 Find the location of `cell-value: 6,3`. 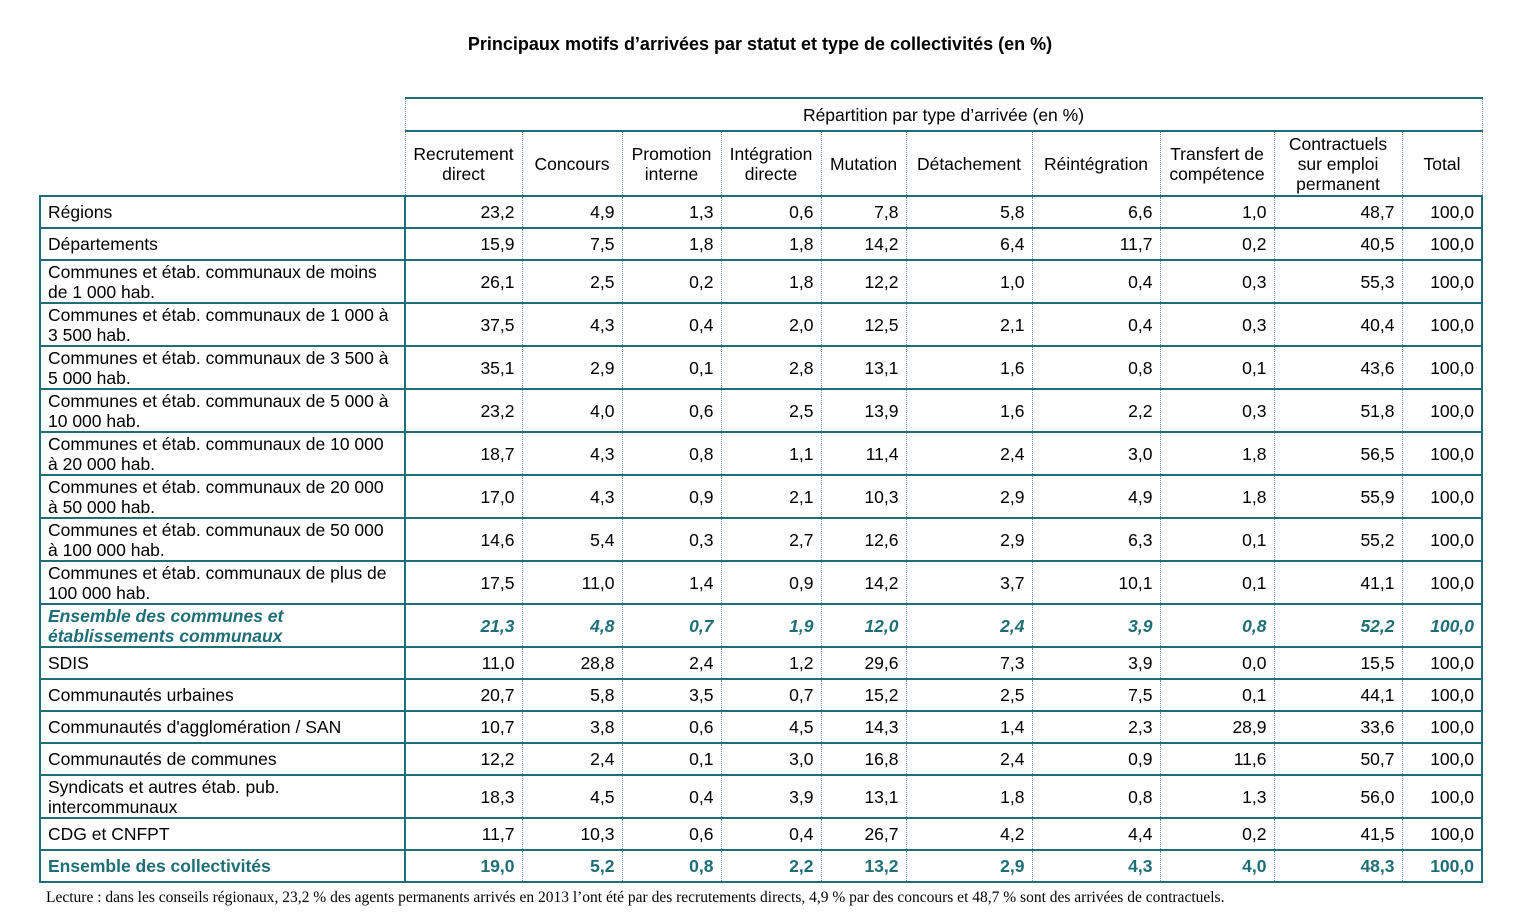

cell-value: 6,3 is located at coordinates (1096, 539).